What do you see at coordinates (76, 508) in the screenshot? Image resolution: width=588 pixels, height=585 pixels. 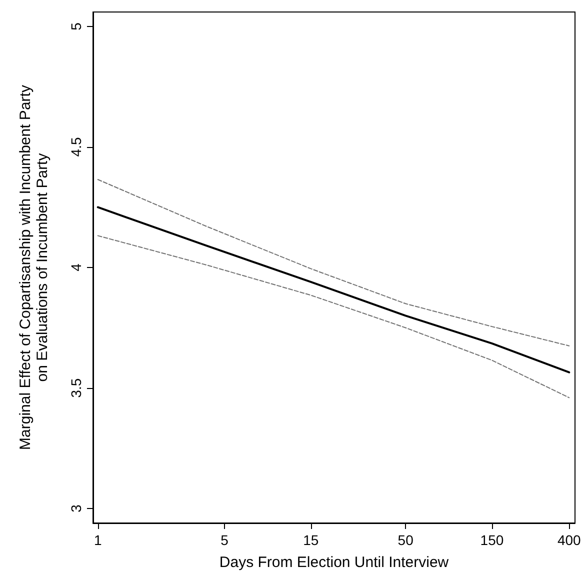 I see `y-tick-label: 3` at bounding box center [76, 508].